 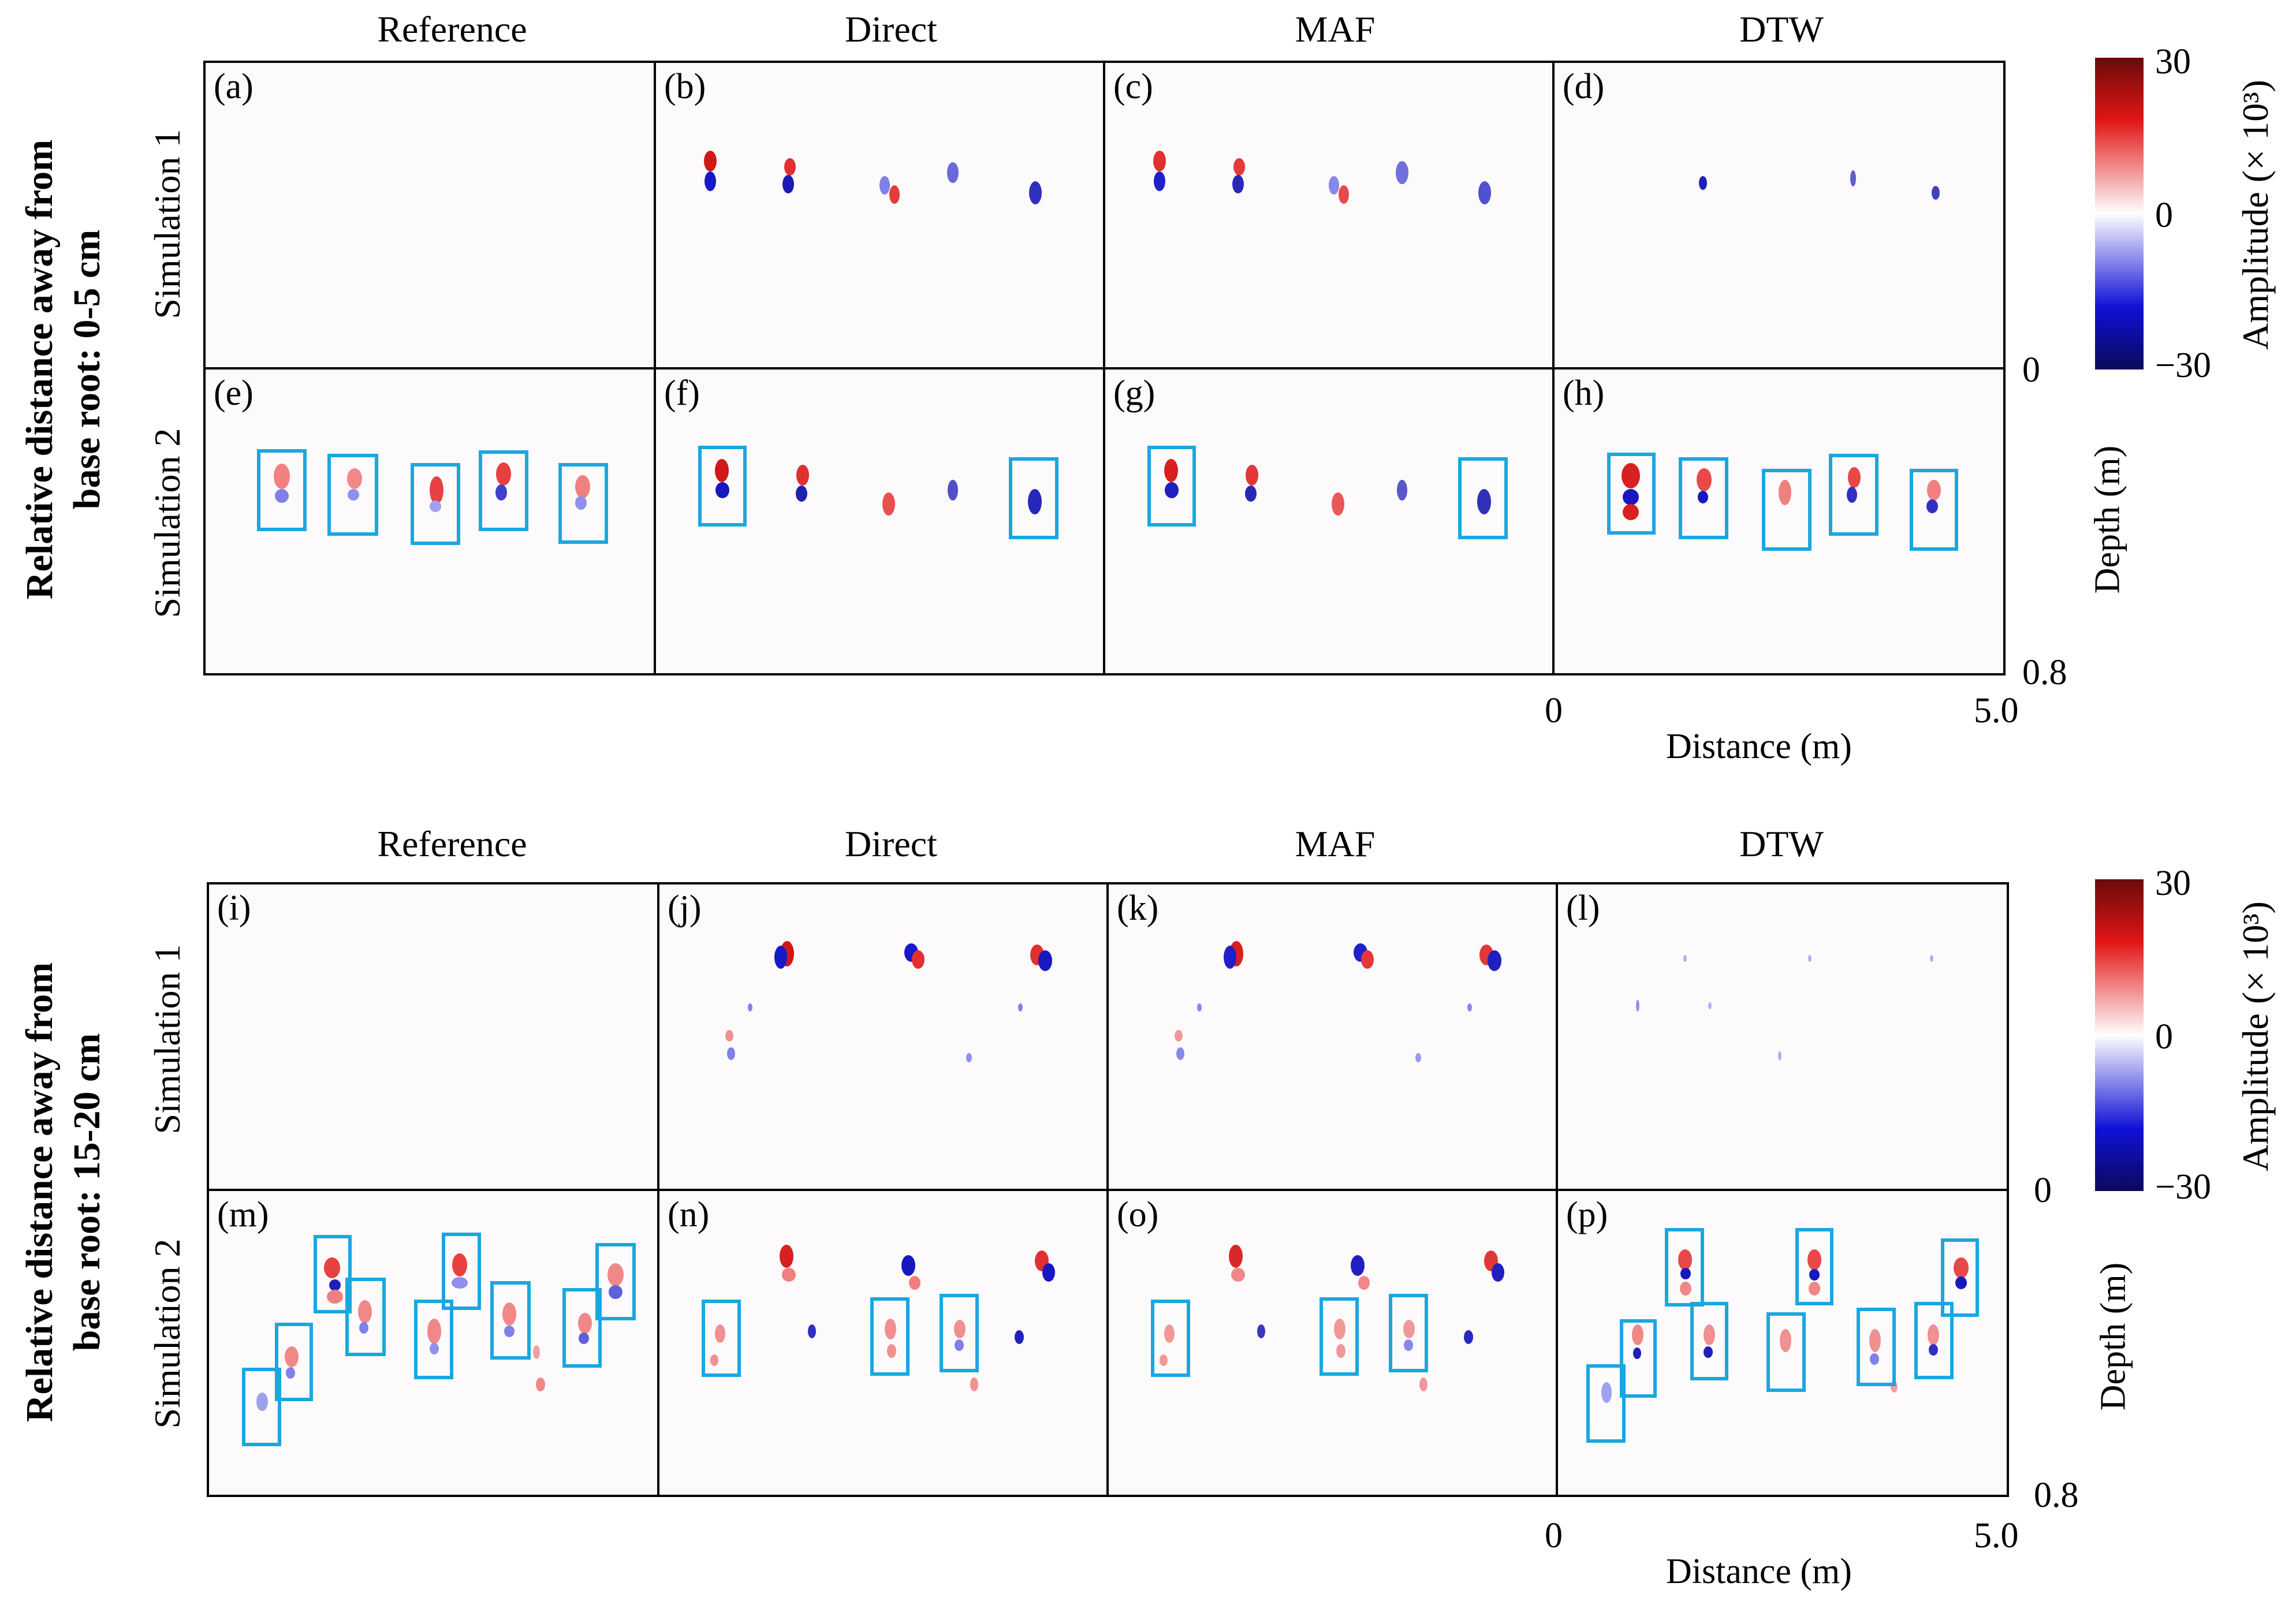 I want to click on panel-label: (n), so click(x=689, y=1214).